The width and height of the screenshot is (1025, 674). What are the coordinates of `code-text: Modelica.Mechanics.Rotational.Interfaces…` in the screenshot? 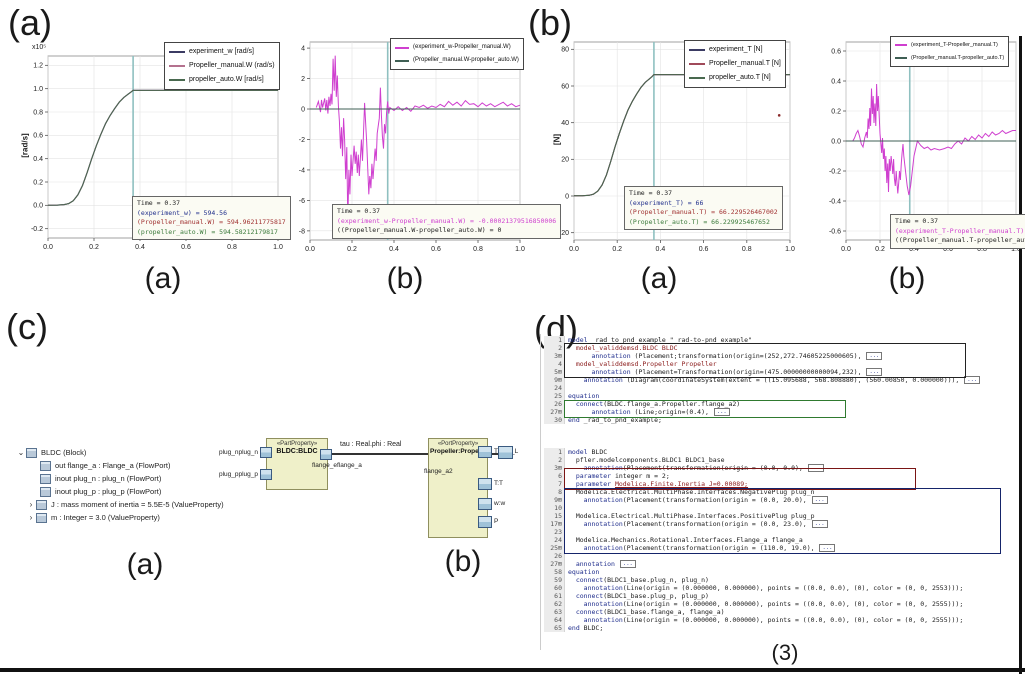 It's located at (685, 540).